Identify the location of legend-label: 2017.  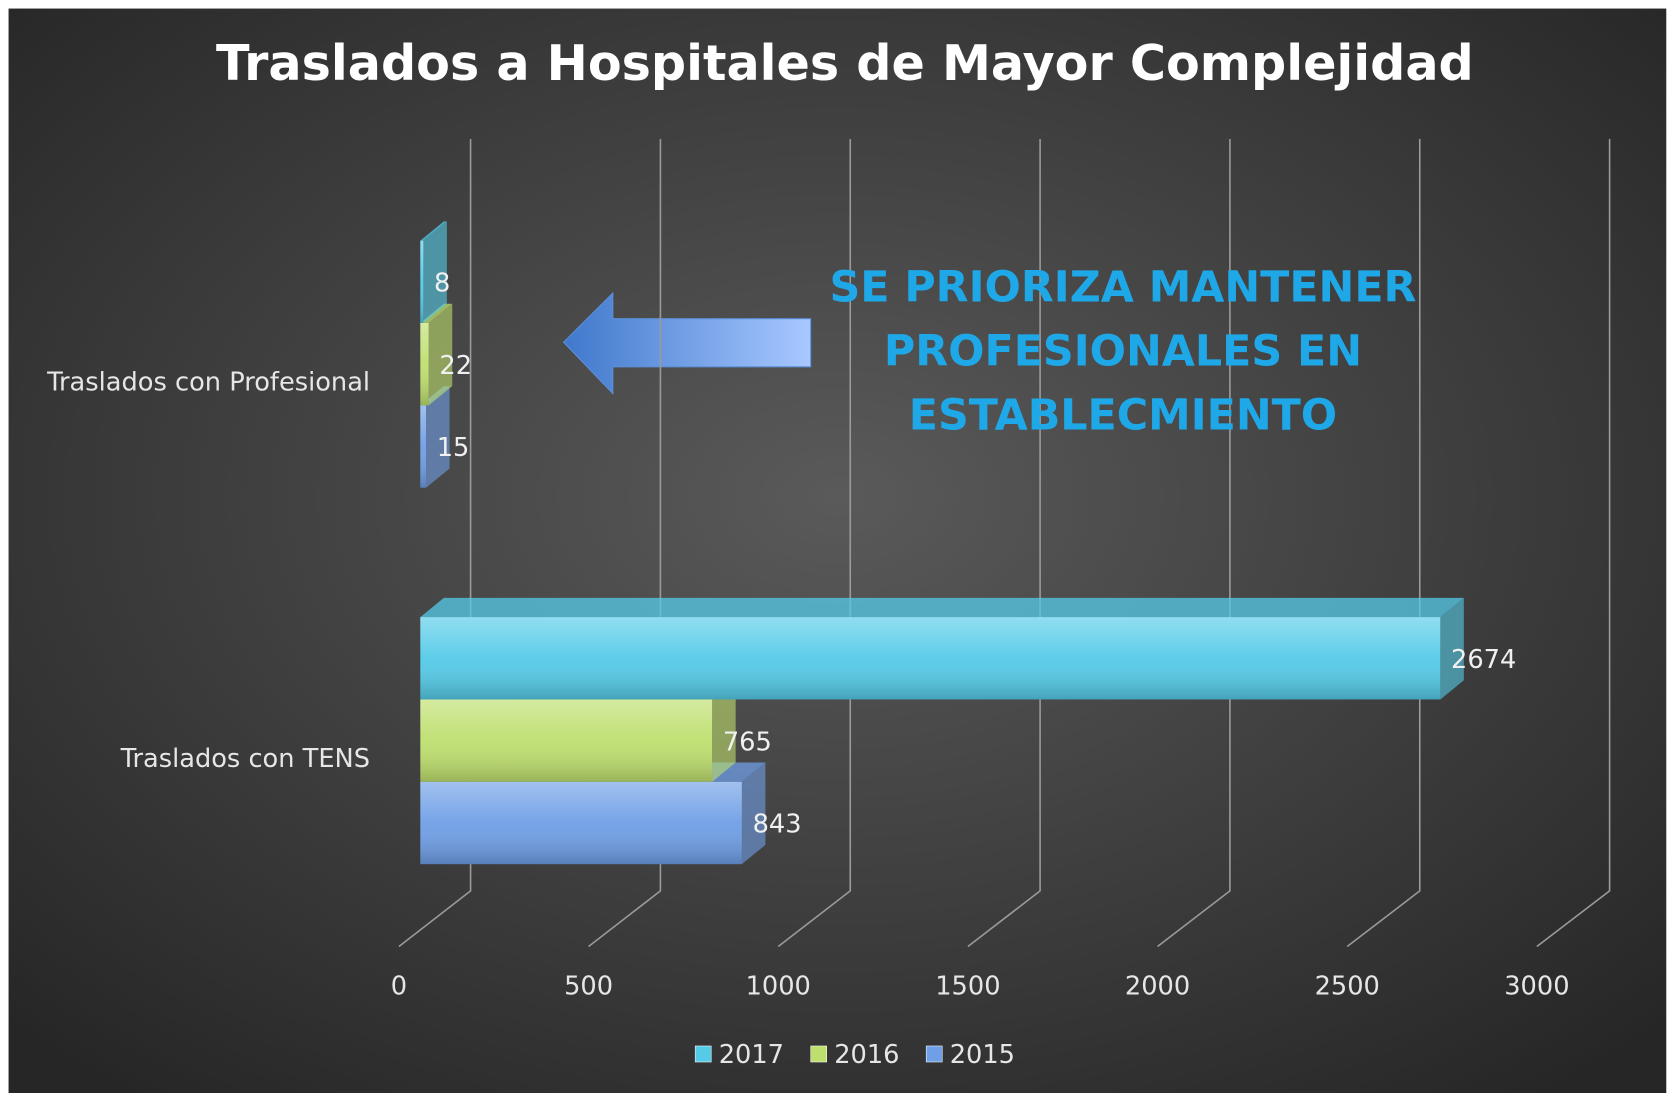
(751, 1055).